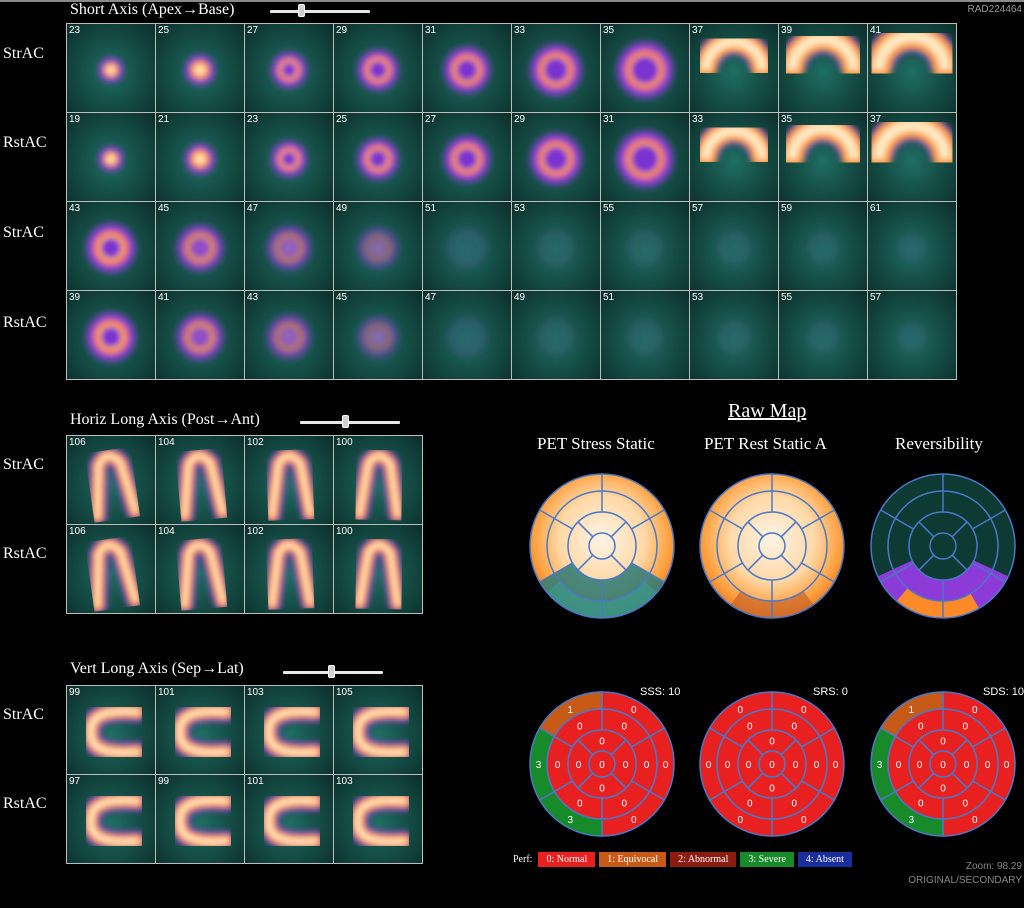 The width and height of the screenshot is (1024, 908). Describe the element at coordinates (320, 11) in the screenshot. I see `short-axis-slider` at that location.